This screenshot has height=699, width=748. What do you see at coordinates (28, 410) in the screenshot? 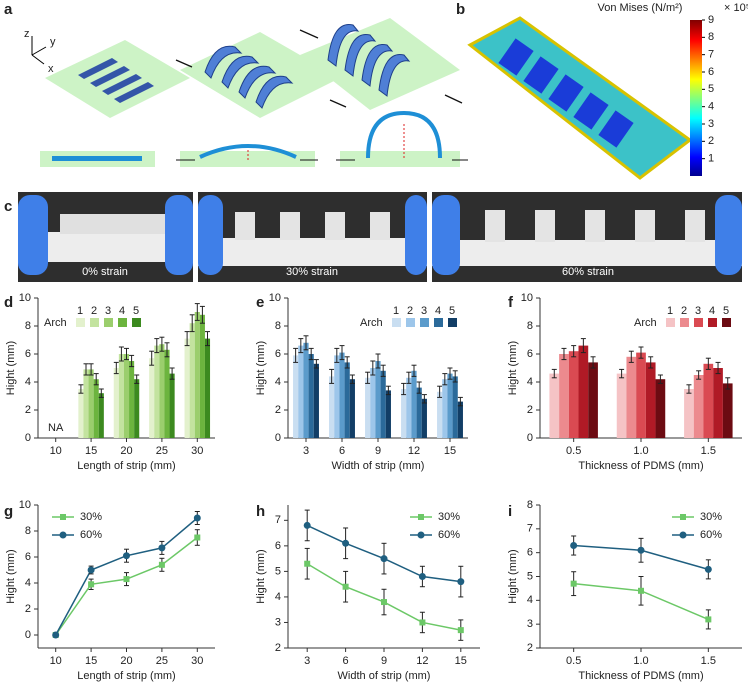
I see `y-tick-label: 2` at bounding box center [28, 410].